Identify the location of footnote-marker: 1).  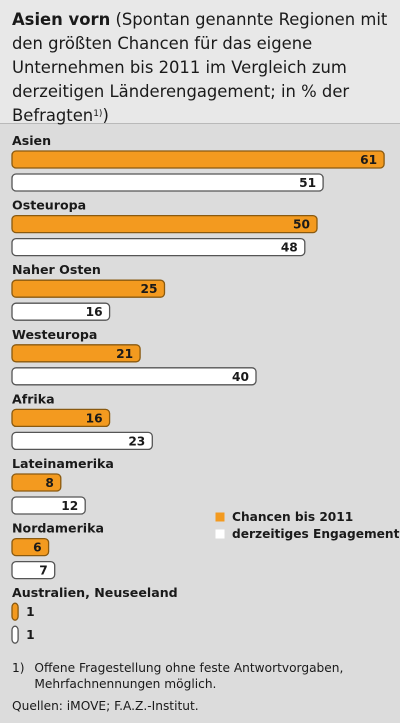
(18, 668).